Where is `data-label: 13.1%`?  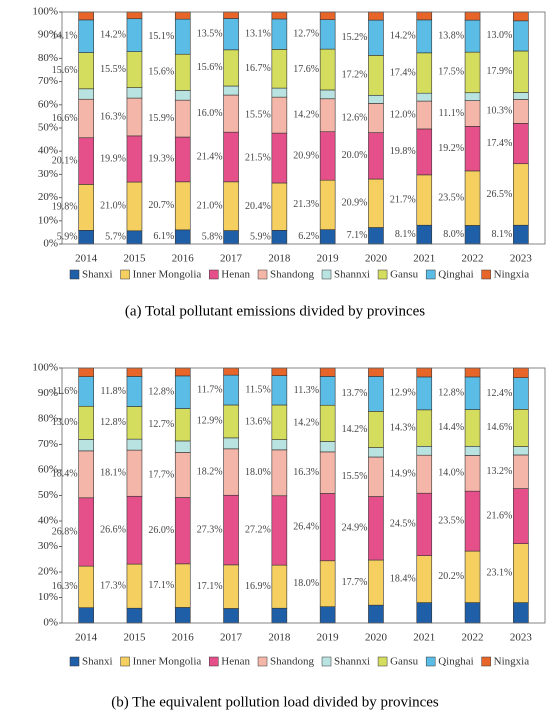
data-label: 13.1% is located at coordinates (258, 33).